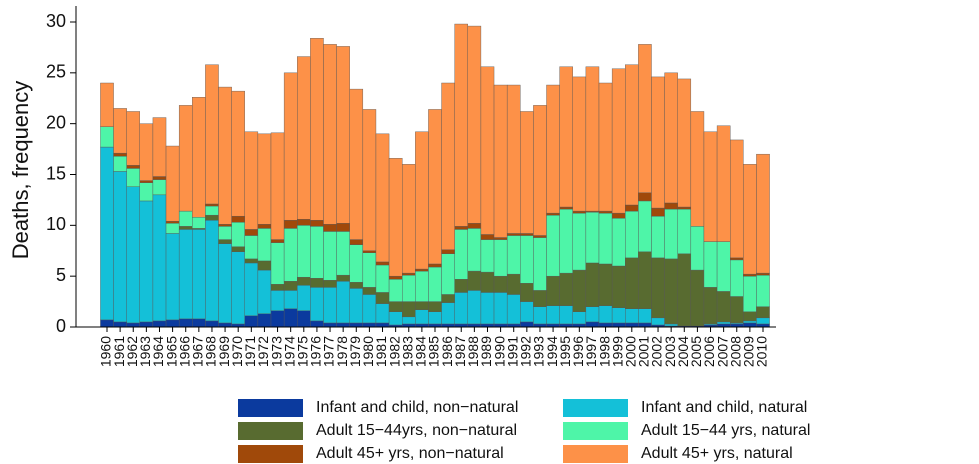 Image resolution: width=979 pixels, height=464 pixels. I want to click on x-tick-label: 1988, so click(473, 351).